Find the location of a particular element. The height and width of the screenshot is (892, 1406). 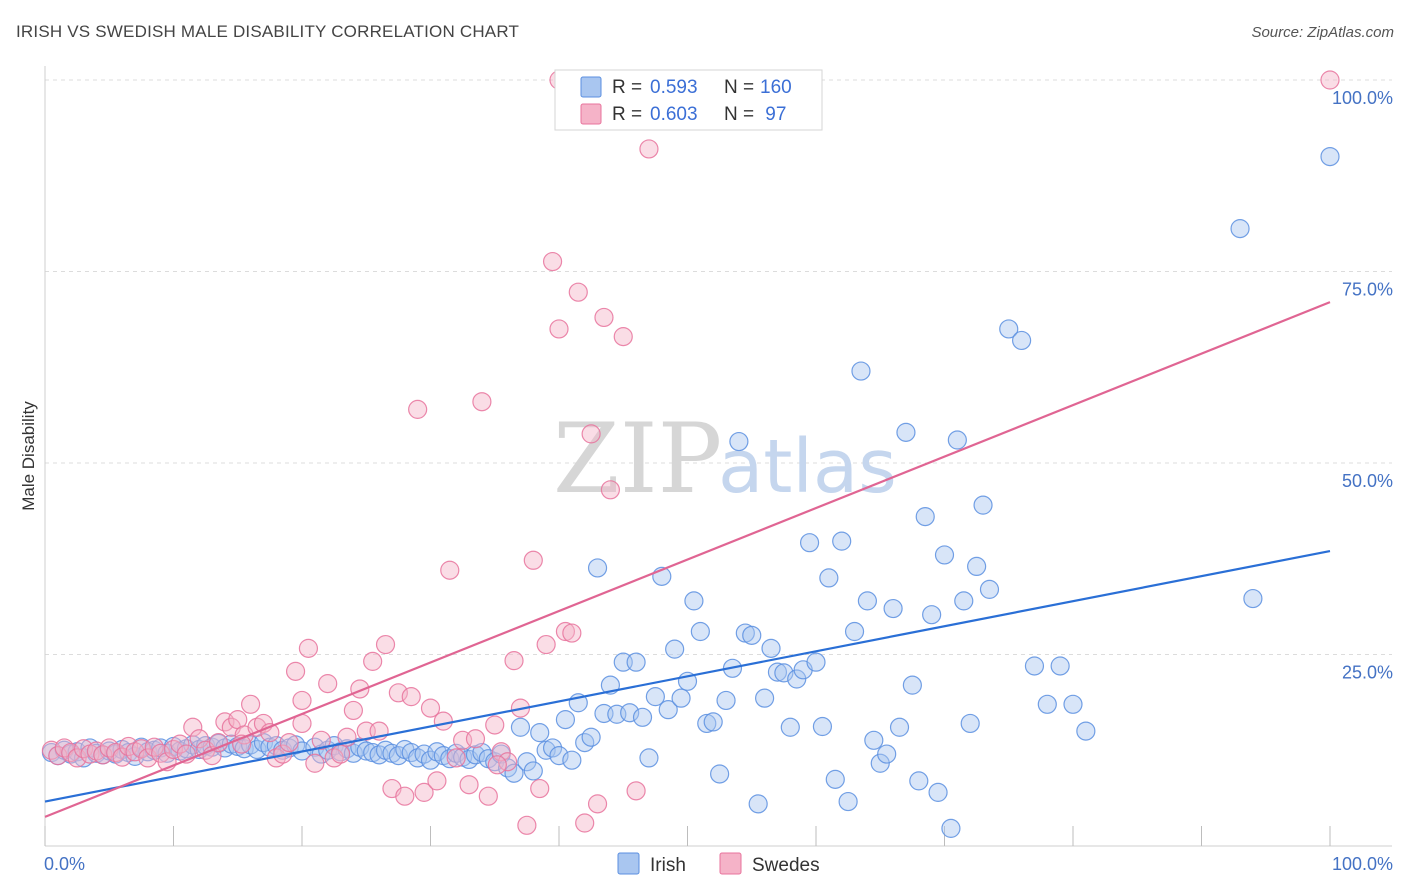

bottom-legend-swatch-swedes is located at coordinates (730, 863).